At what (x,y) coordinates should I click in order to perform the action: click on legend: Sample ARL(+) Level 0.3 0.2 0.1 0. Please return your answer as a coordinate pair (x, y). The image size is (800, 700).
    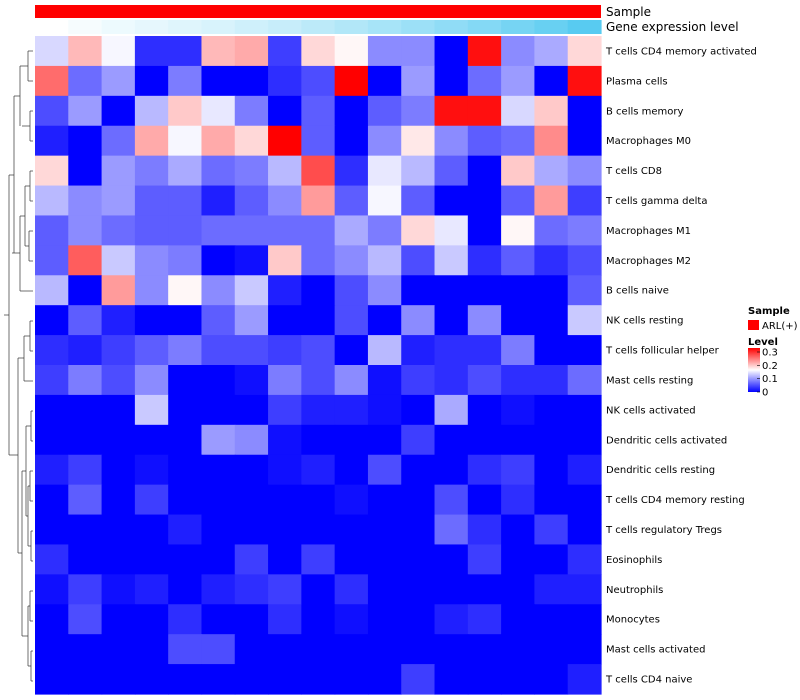
    Looking at the image, I should click on (773, 352).